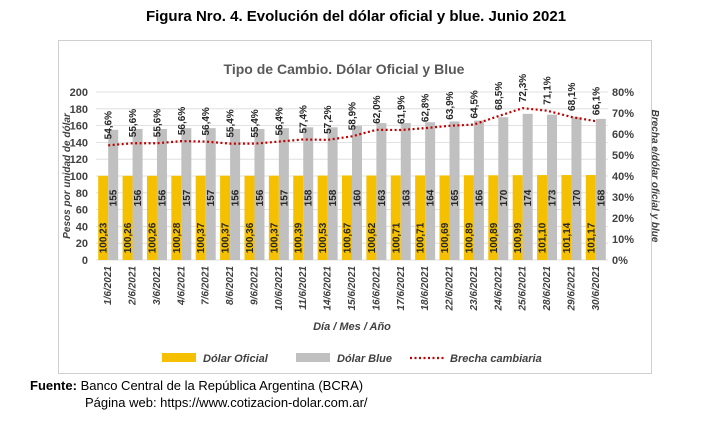 The image size is (712, 436). Describe the element at coordinates (352, 288) in the screenshot. I see `x-tick-label: 15/6/2021` at that location.